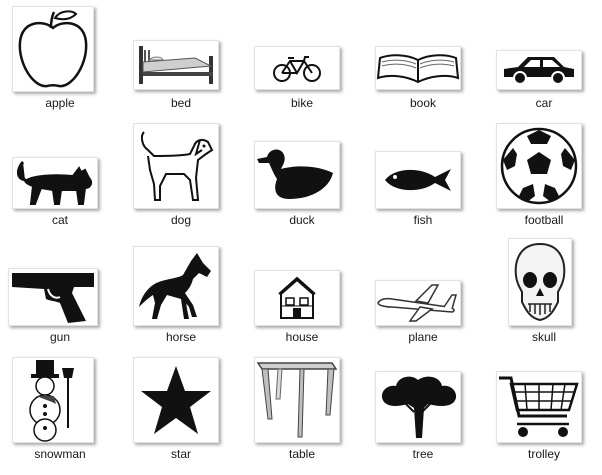 Image resolution: width=602 pixels, height=475 pixels. What do you see at coordinates (181, 220) in the screenshot?
I see `thumbnail-label: dog` at bounding box center [181, 220].